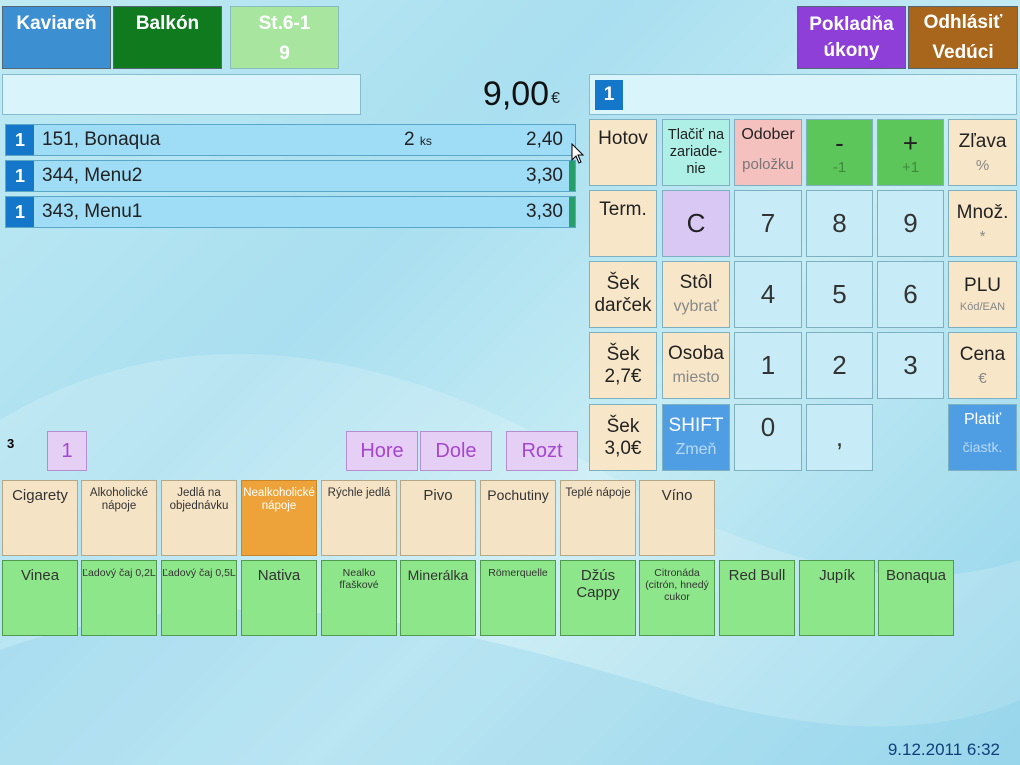  I want to click on product-mineralka: Minerálka, so click(438, 598).